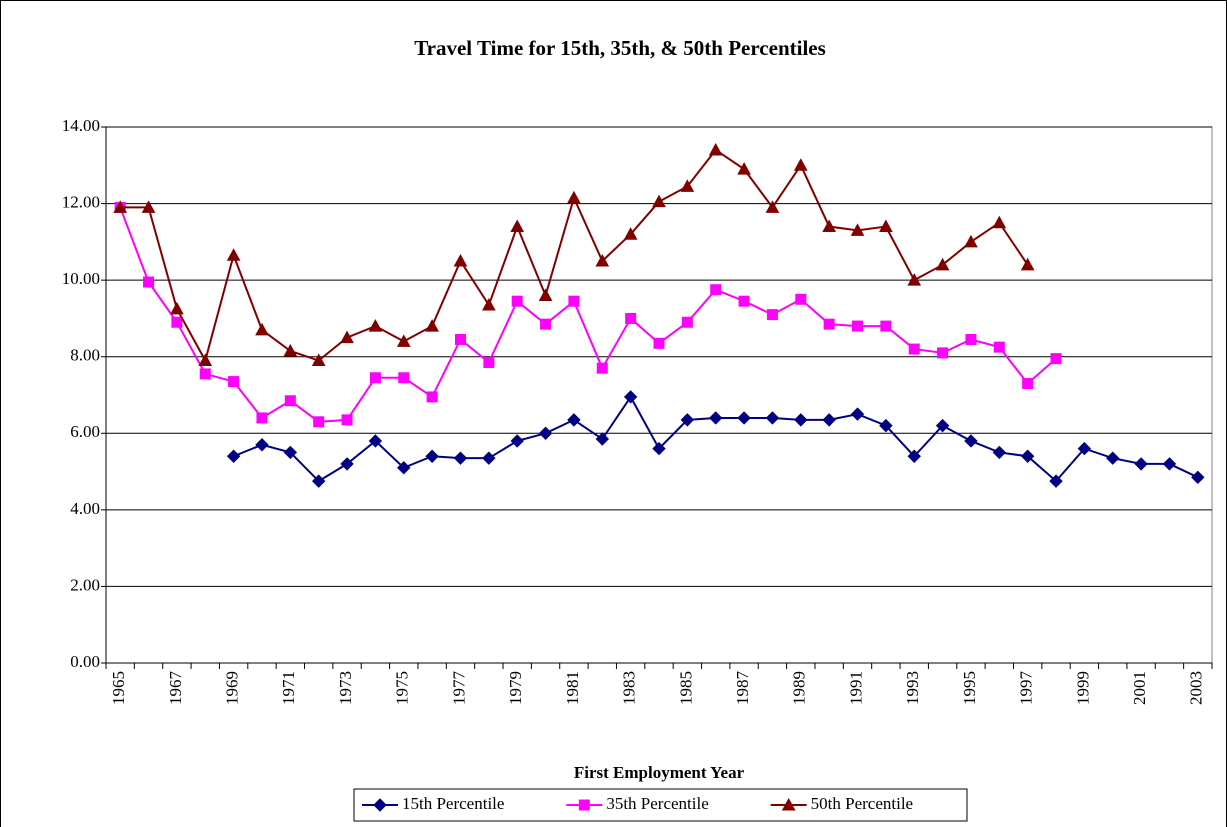 This screenshot has width=1227, height=827. I want to click on x-tick-label: 1989, so click(799, 688).